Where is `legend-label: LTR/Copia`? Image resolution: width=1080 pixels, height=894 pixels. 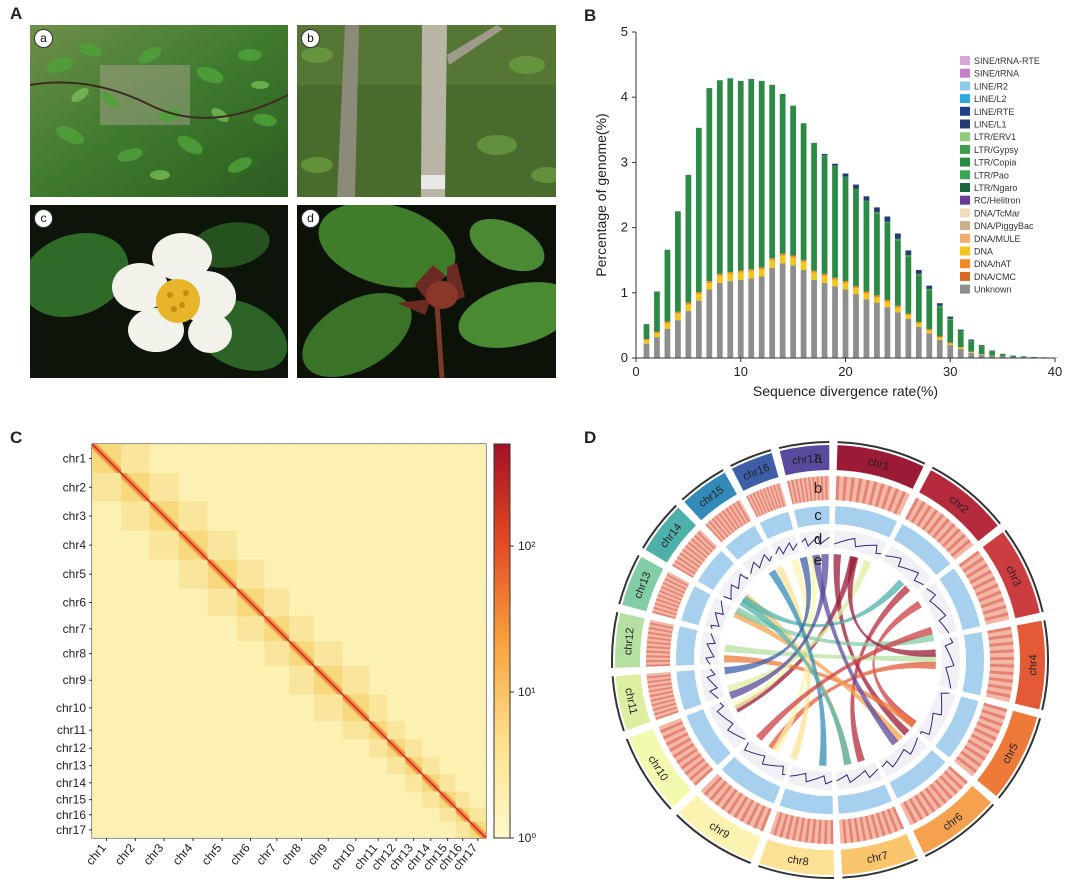
legend-label: LTR/Copia is located at coordinates (995, 163).